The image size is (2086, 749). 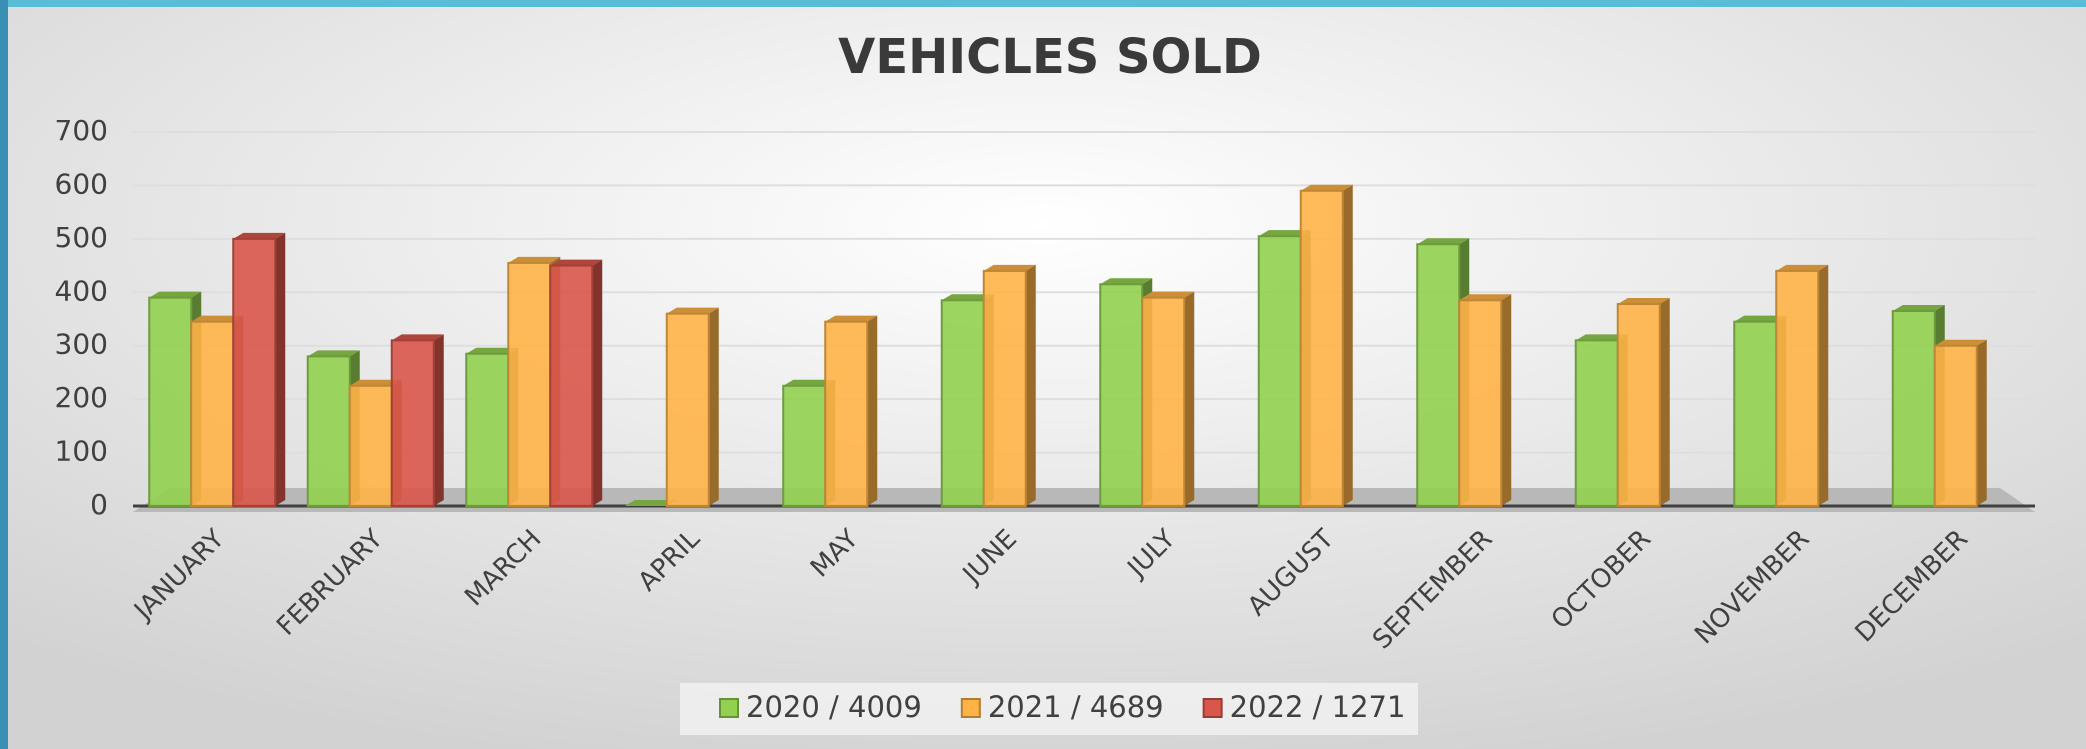 I want to click on chart-title: VEHICLES SOLD, so click(x=1050, y=57).